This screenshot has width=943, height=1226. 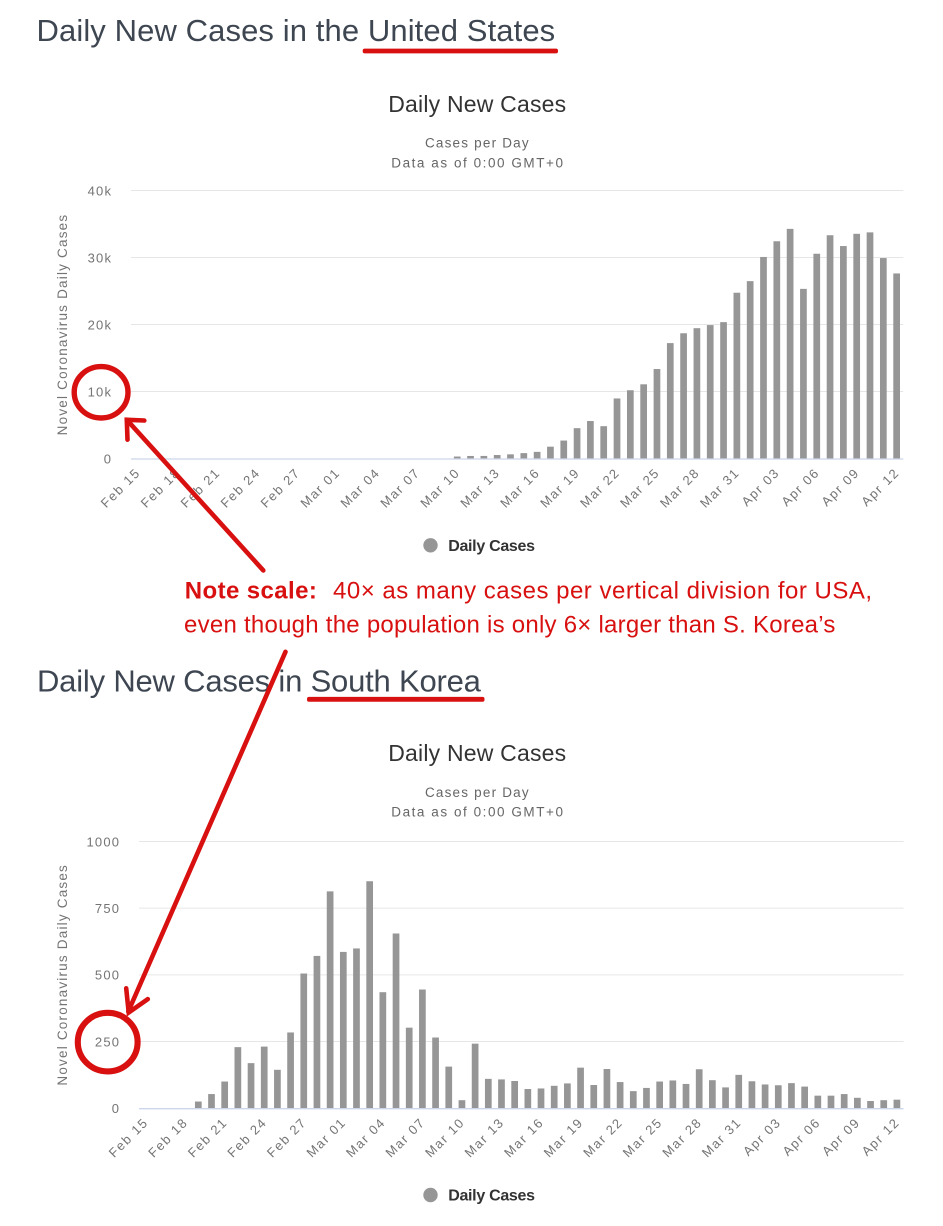 I want to click on svg-text:Daily New Cases in the United: Daily New Cases in the United States, so click(x=296, y=30).